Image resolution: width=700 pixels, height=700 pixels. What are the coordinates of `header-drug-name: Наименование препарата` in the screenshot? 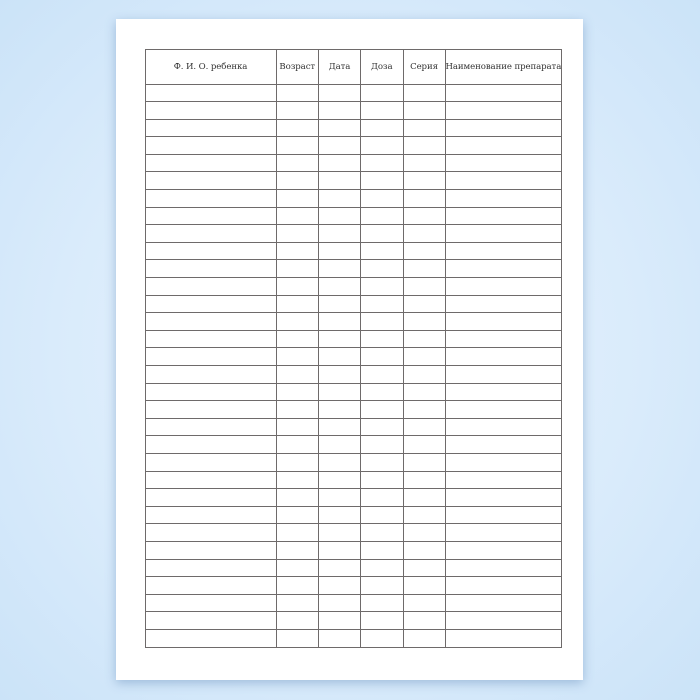 It's located at (503, 66).